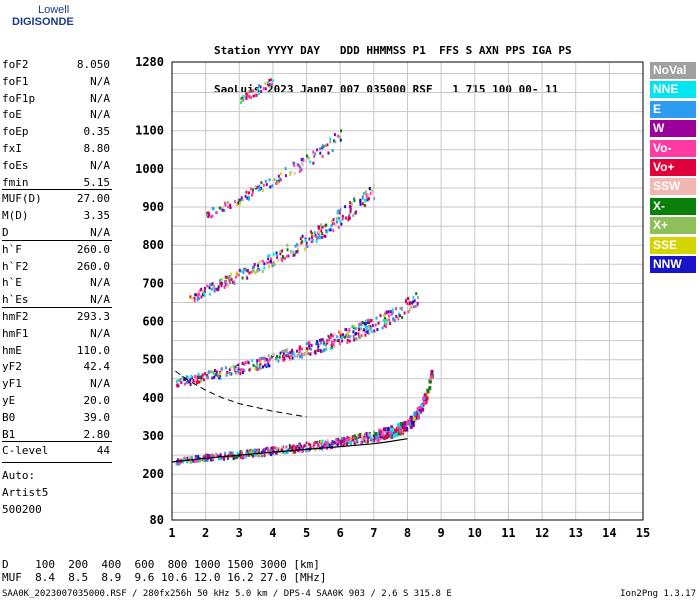 This screenshot has width=700, height=601. Describe the element at coordinates (673, 90) in the screenshot. I see `legend-item-nne: NNE` at that location.